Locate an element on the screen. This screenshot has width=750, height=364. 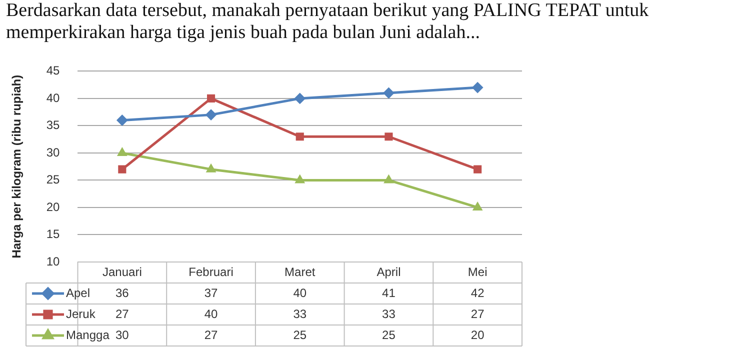
data-label: 37 is located at coordinates (211, 293).